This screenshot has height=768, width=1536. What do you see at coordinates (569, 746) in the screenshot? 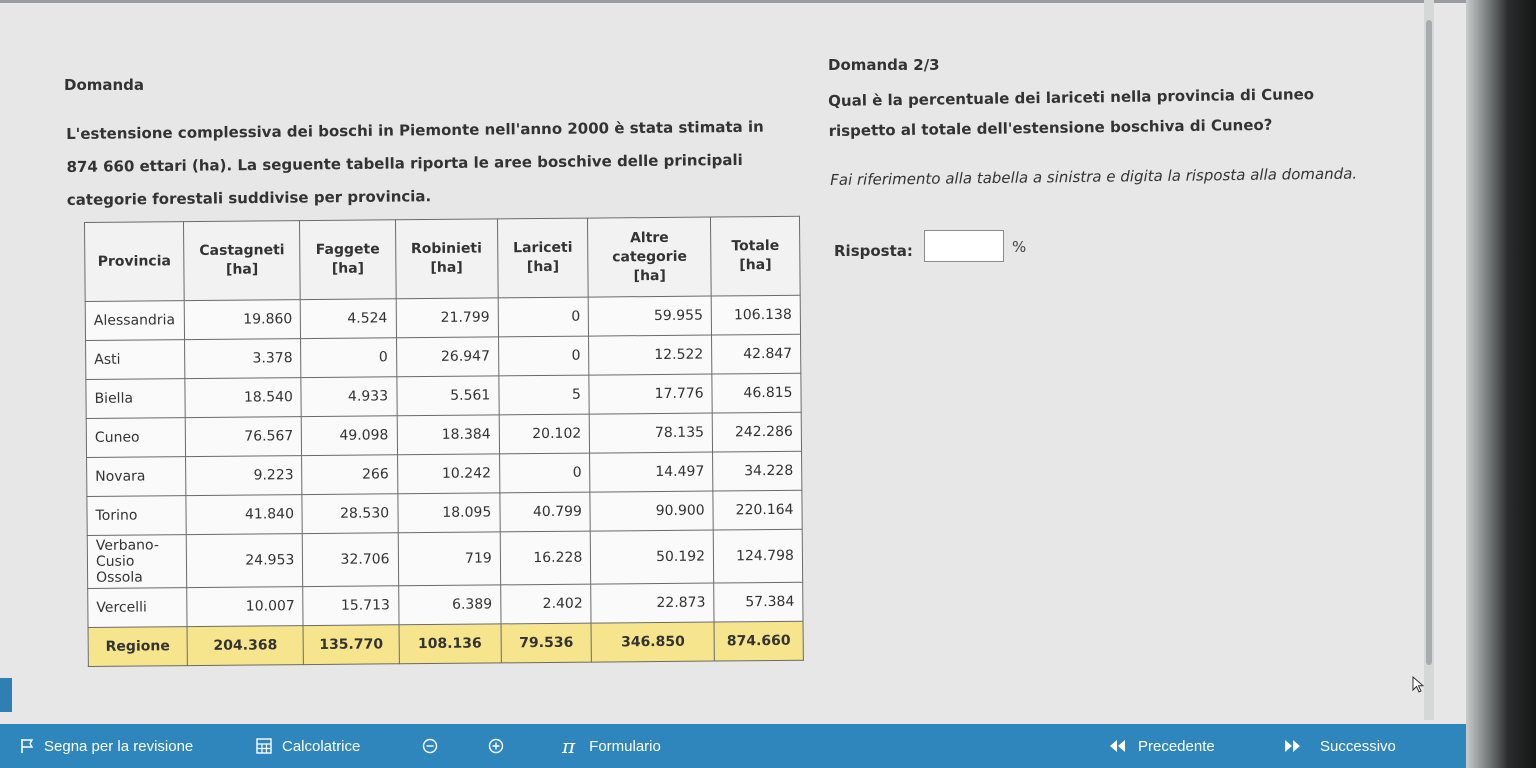
I see `pi-icon: π` at bounding box center [569, 746].